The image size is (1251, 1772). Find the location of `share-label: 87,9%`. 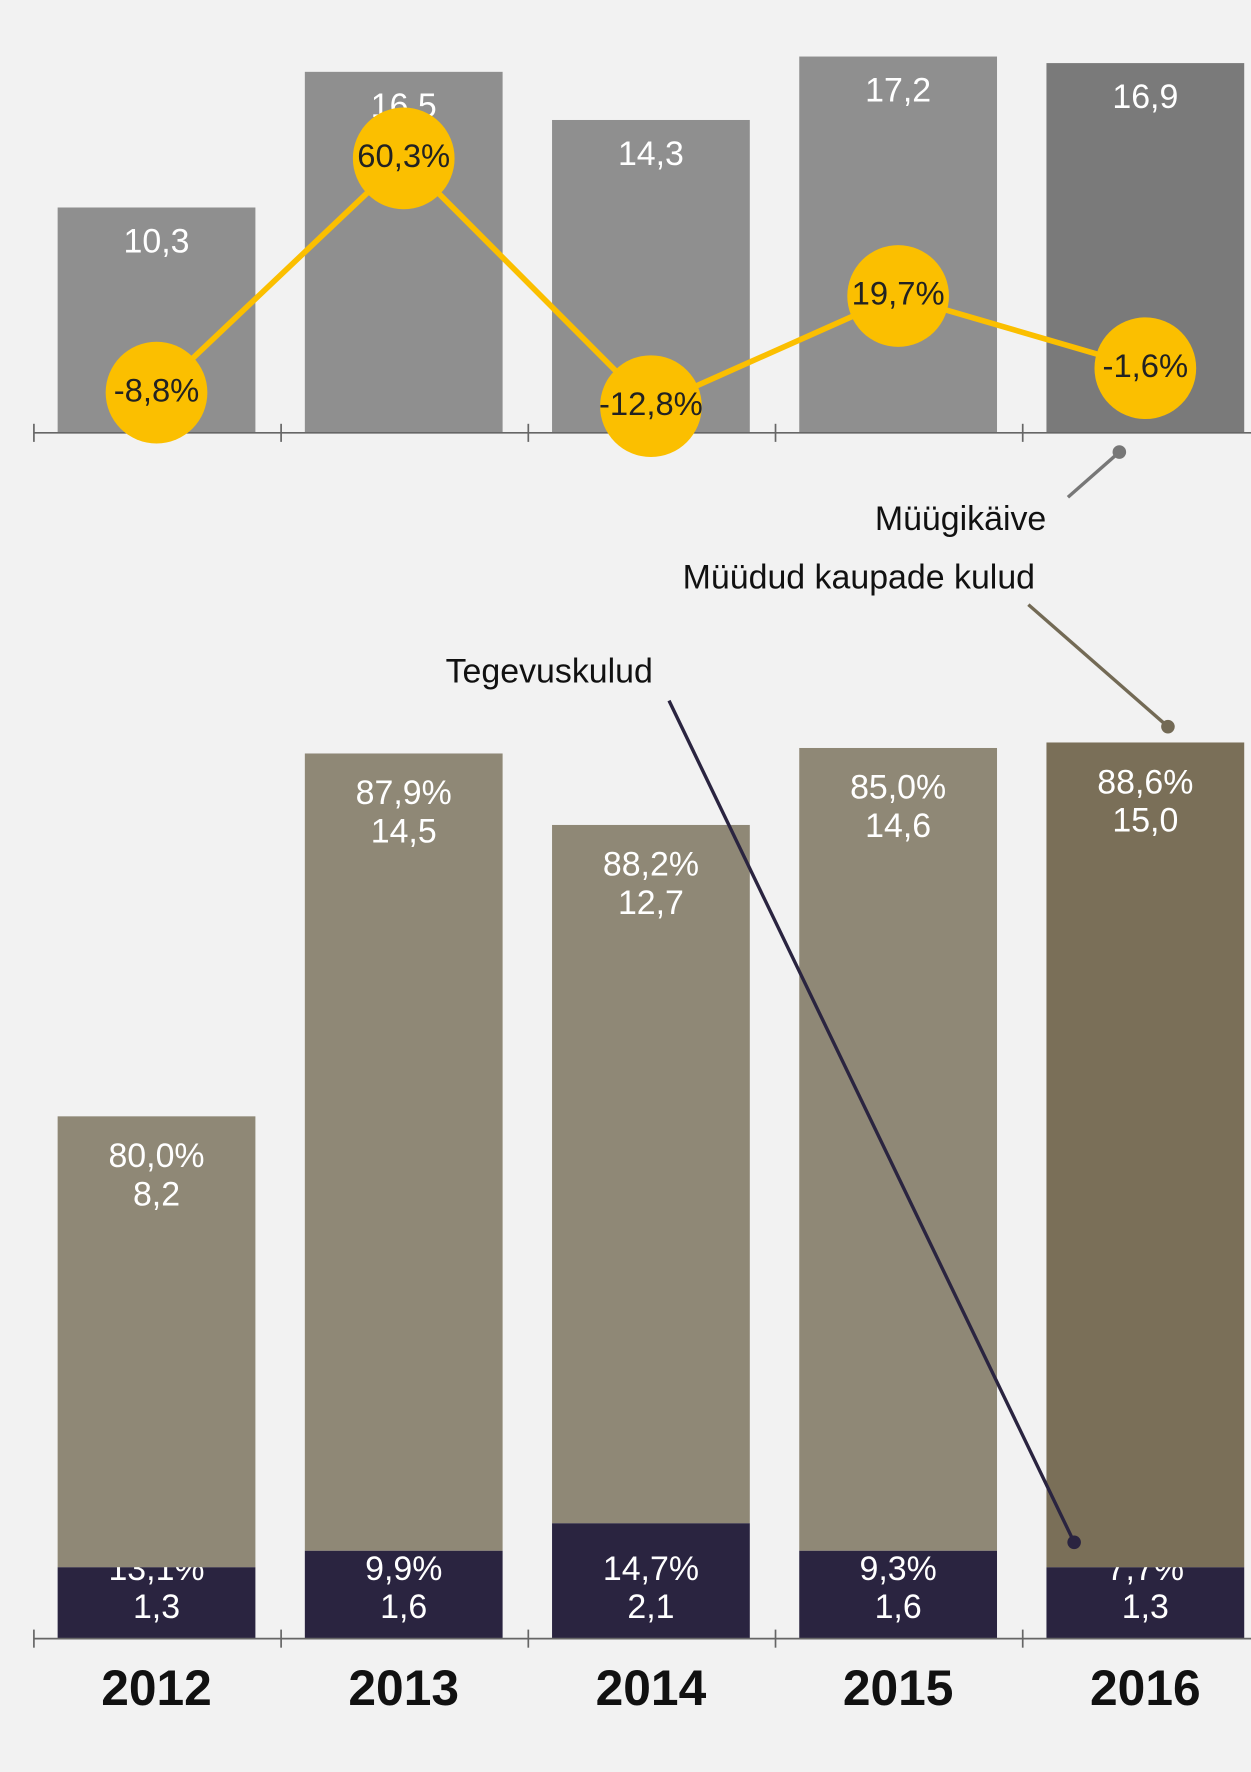

share-label: 87,9% is located at coordinates (404, 793).